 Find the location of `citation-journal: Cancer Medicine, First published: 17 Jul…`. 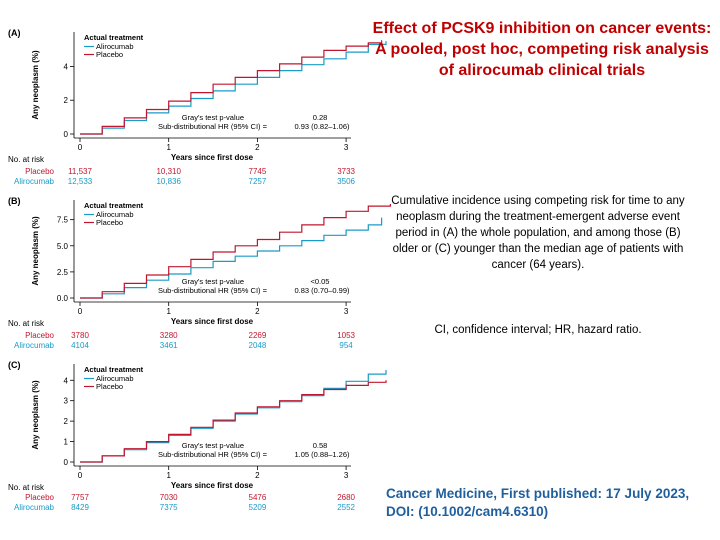

citation-journal: Cancer Medicine, First published: 17 Jul… is located at coordinates (538, 493).